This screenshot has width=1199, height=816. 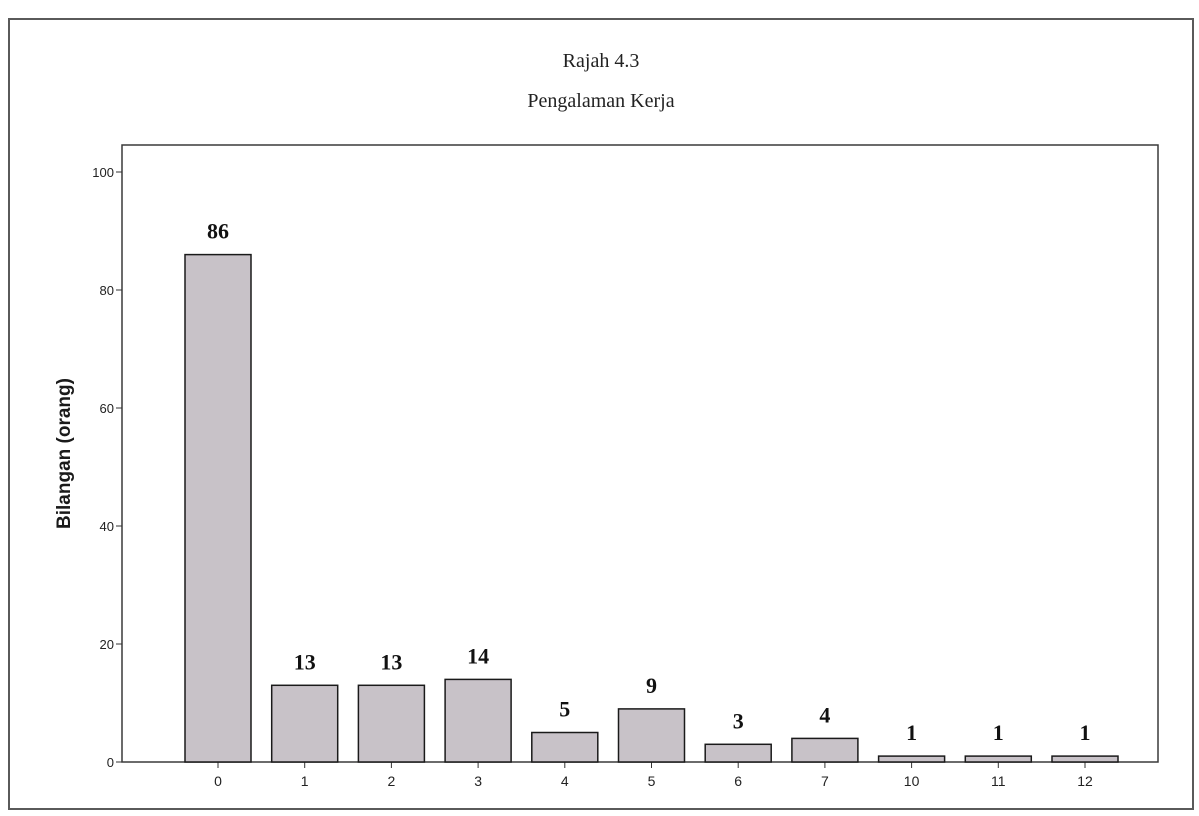 What do you see at coordinates (478, 655) in the screenshot?
I see `data-label-3: 14` at bounding box center [478, 655].